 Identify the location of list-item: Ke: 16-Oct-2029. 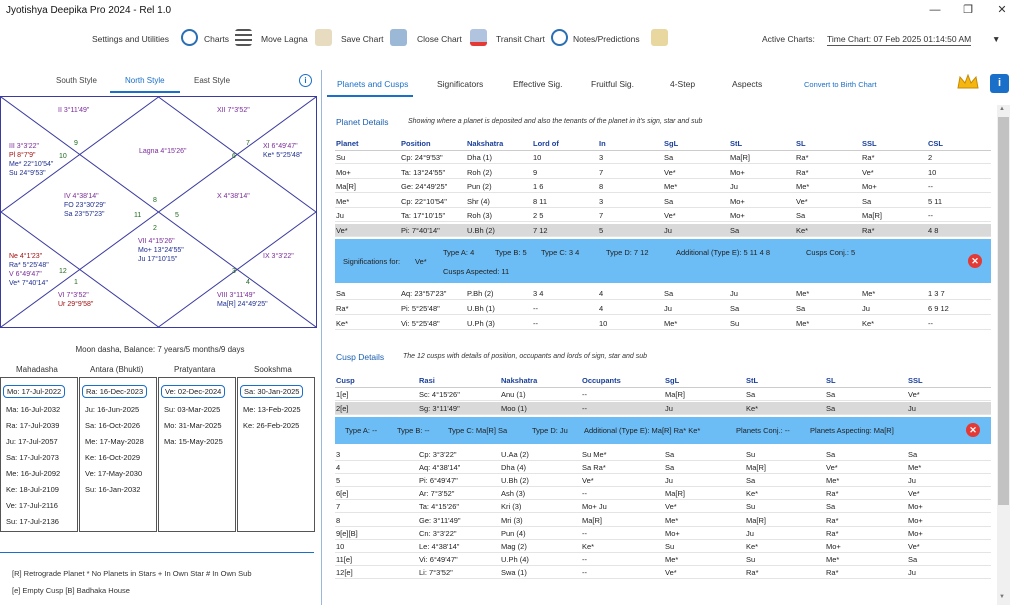
(113, 457).